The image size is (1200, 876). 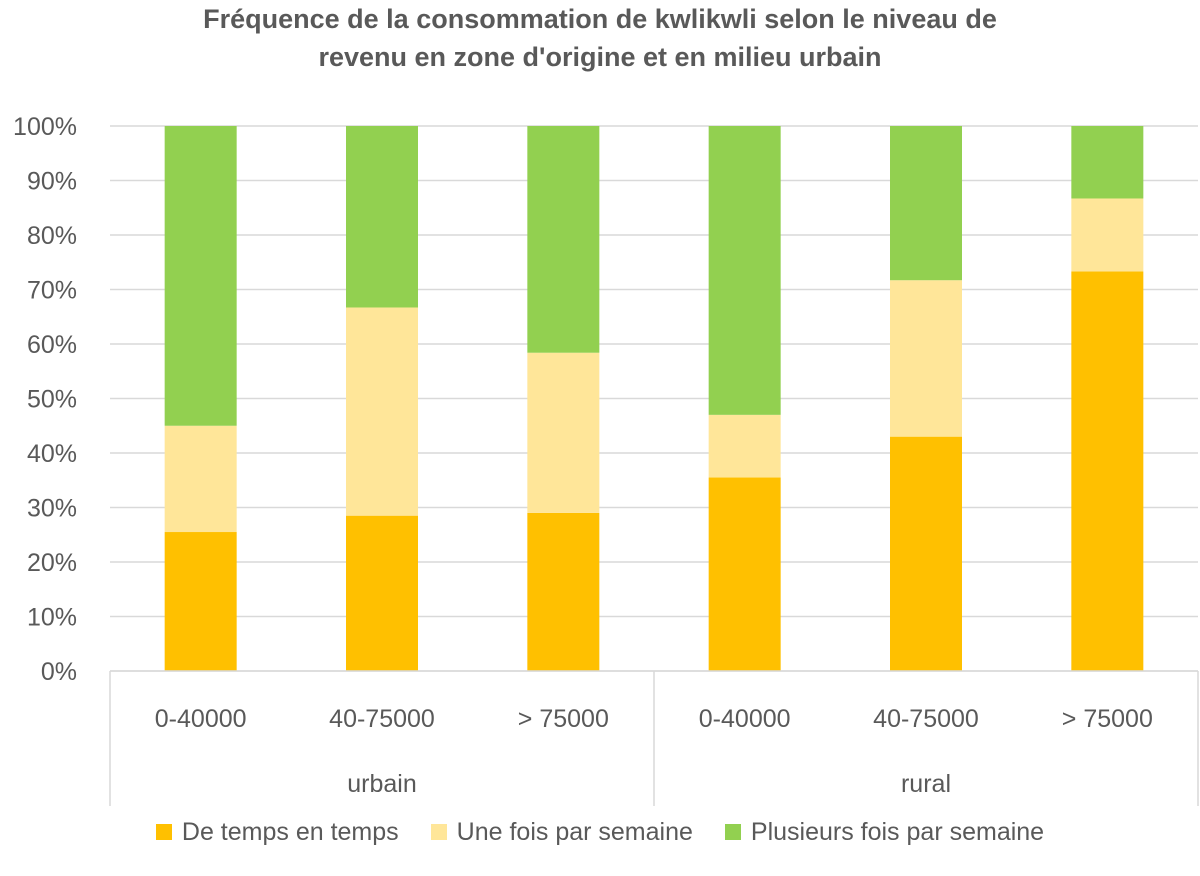 What do you see at coordinates (52, 454) in the screenshot?
I see `y-tick-label: 40%` at bounding box center [52, 454].